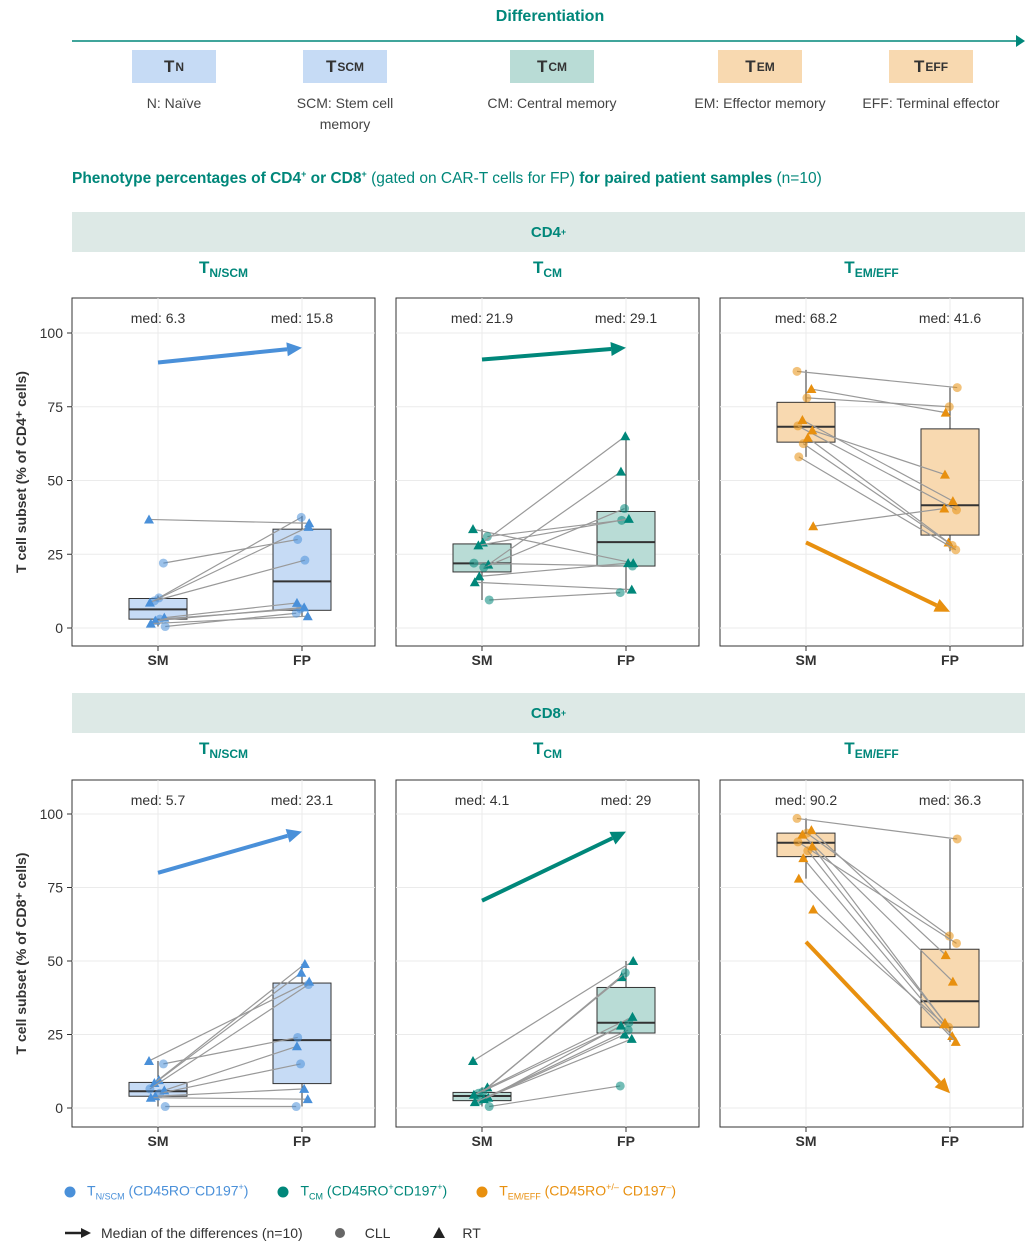 The image size is (1025, 1245). Describe the element at coordinates (871, 269) in the screenshot. I see `panel-title-cd4-em-eff: TEM/EFF` at that location.